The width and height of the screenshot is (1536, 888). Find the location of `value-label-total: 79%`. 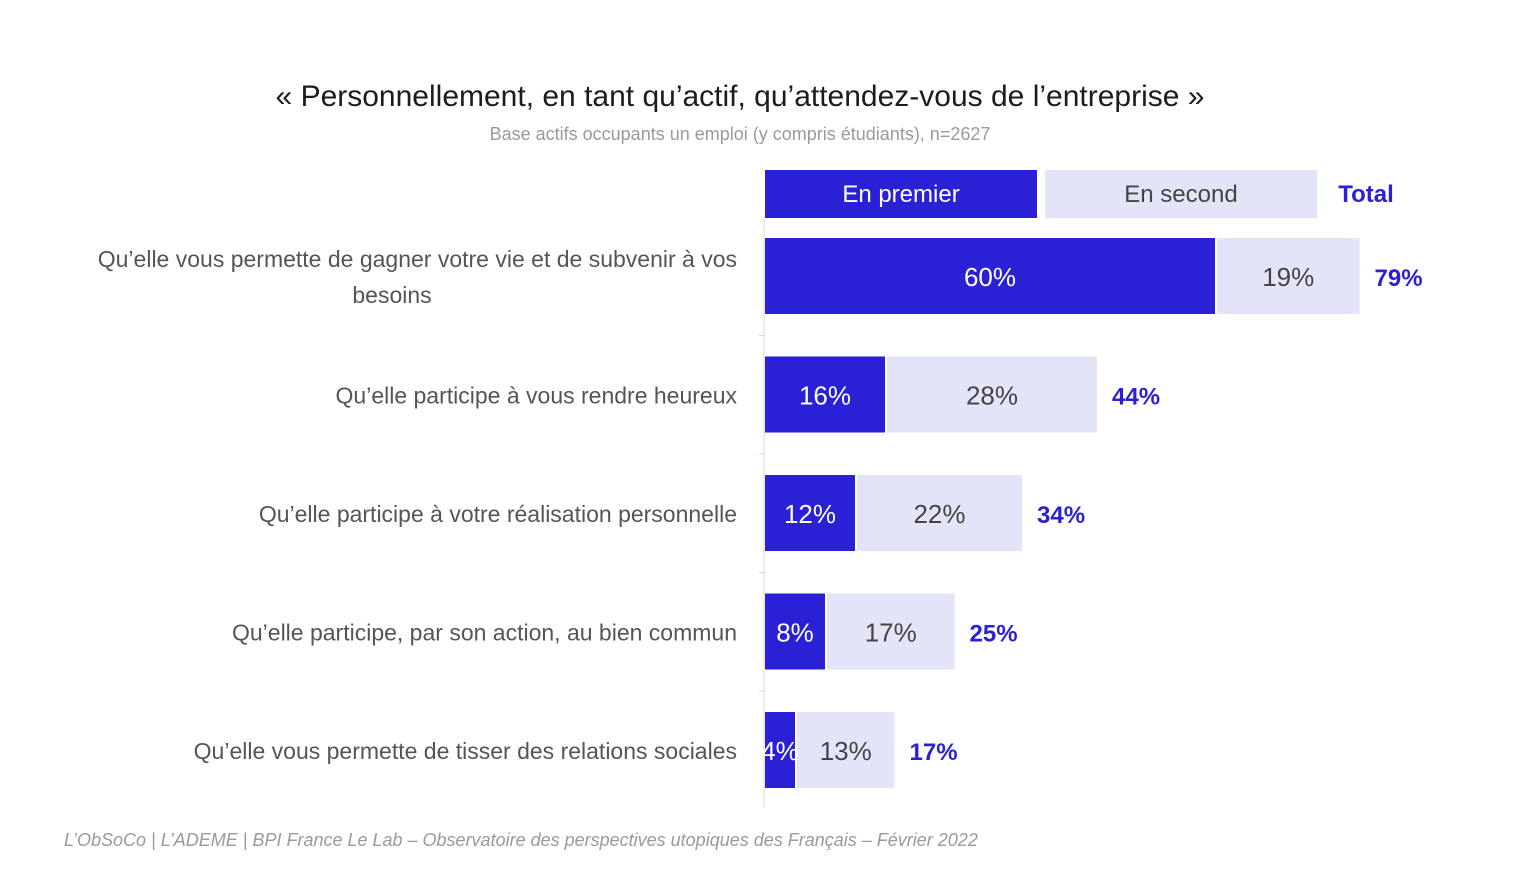

value-label-total: 79% is located at coordinates (1399, 278).